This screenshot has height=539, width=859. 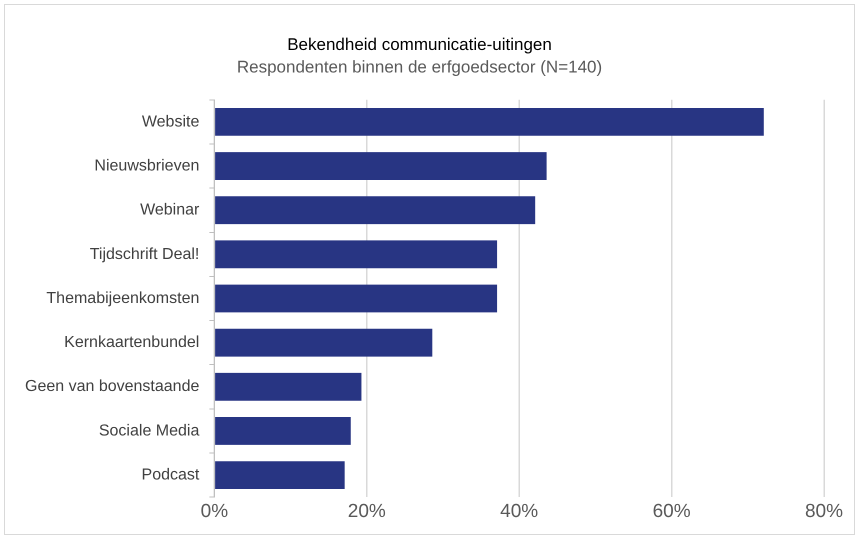 I want to click on x-tick-label: 40%, so click(x=519, y=511).